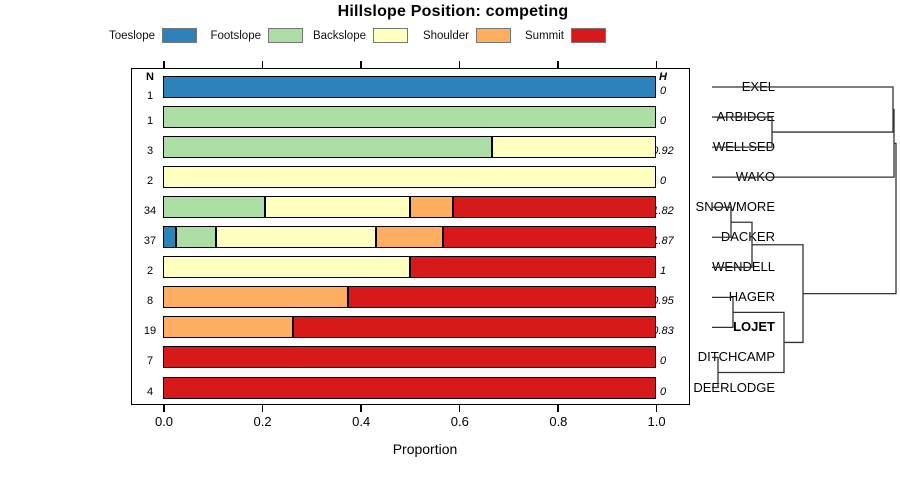  Describe the element at coordinates (736, 357) in the screenshot. I see `row-label-ditchcamp: DITCHCAMP` at that location.